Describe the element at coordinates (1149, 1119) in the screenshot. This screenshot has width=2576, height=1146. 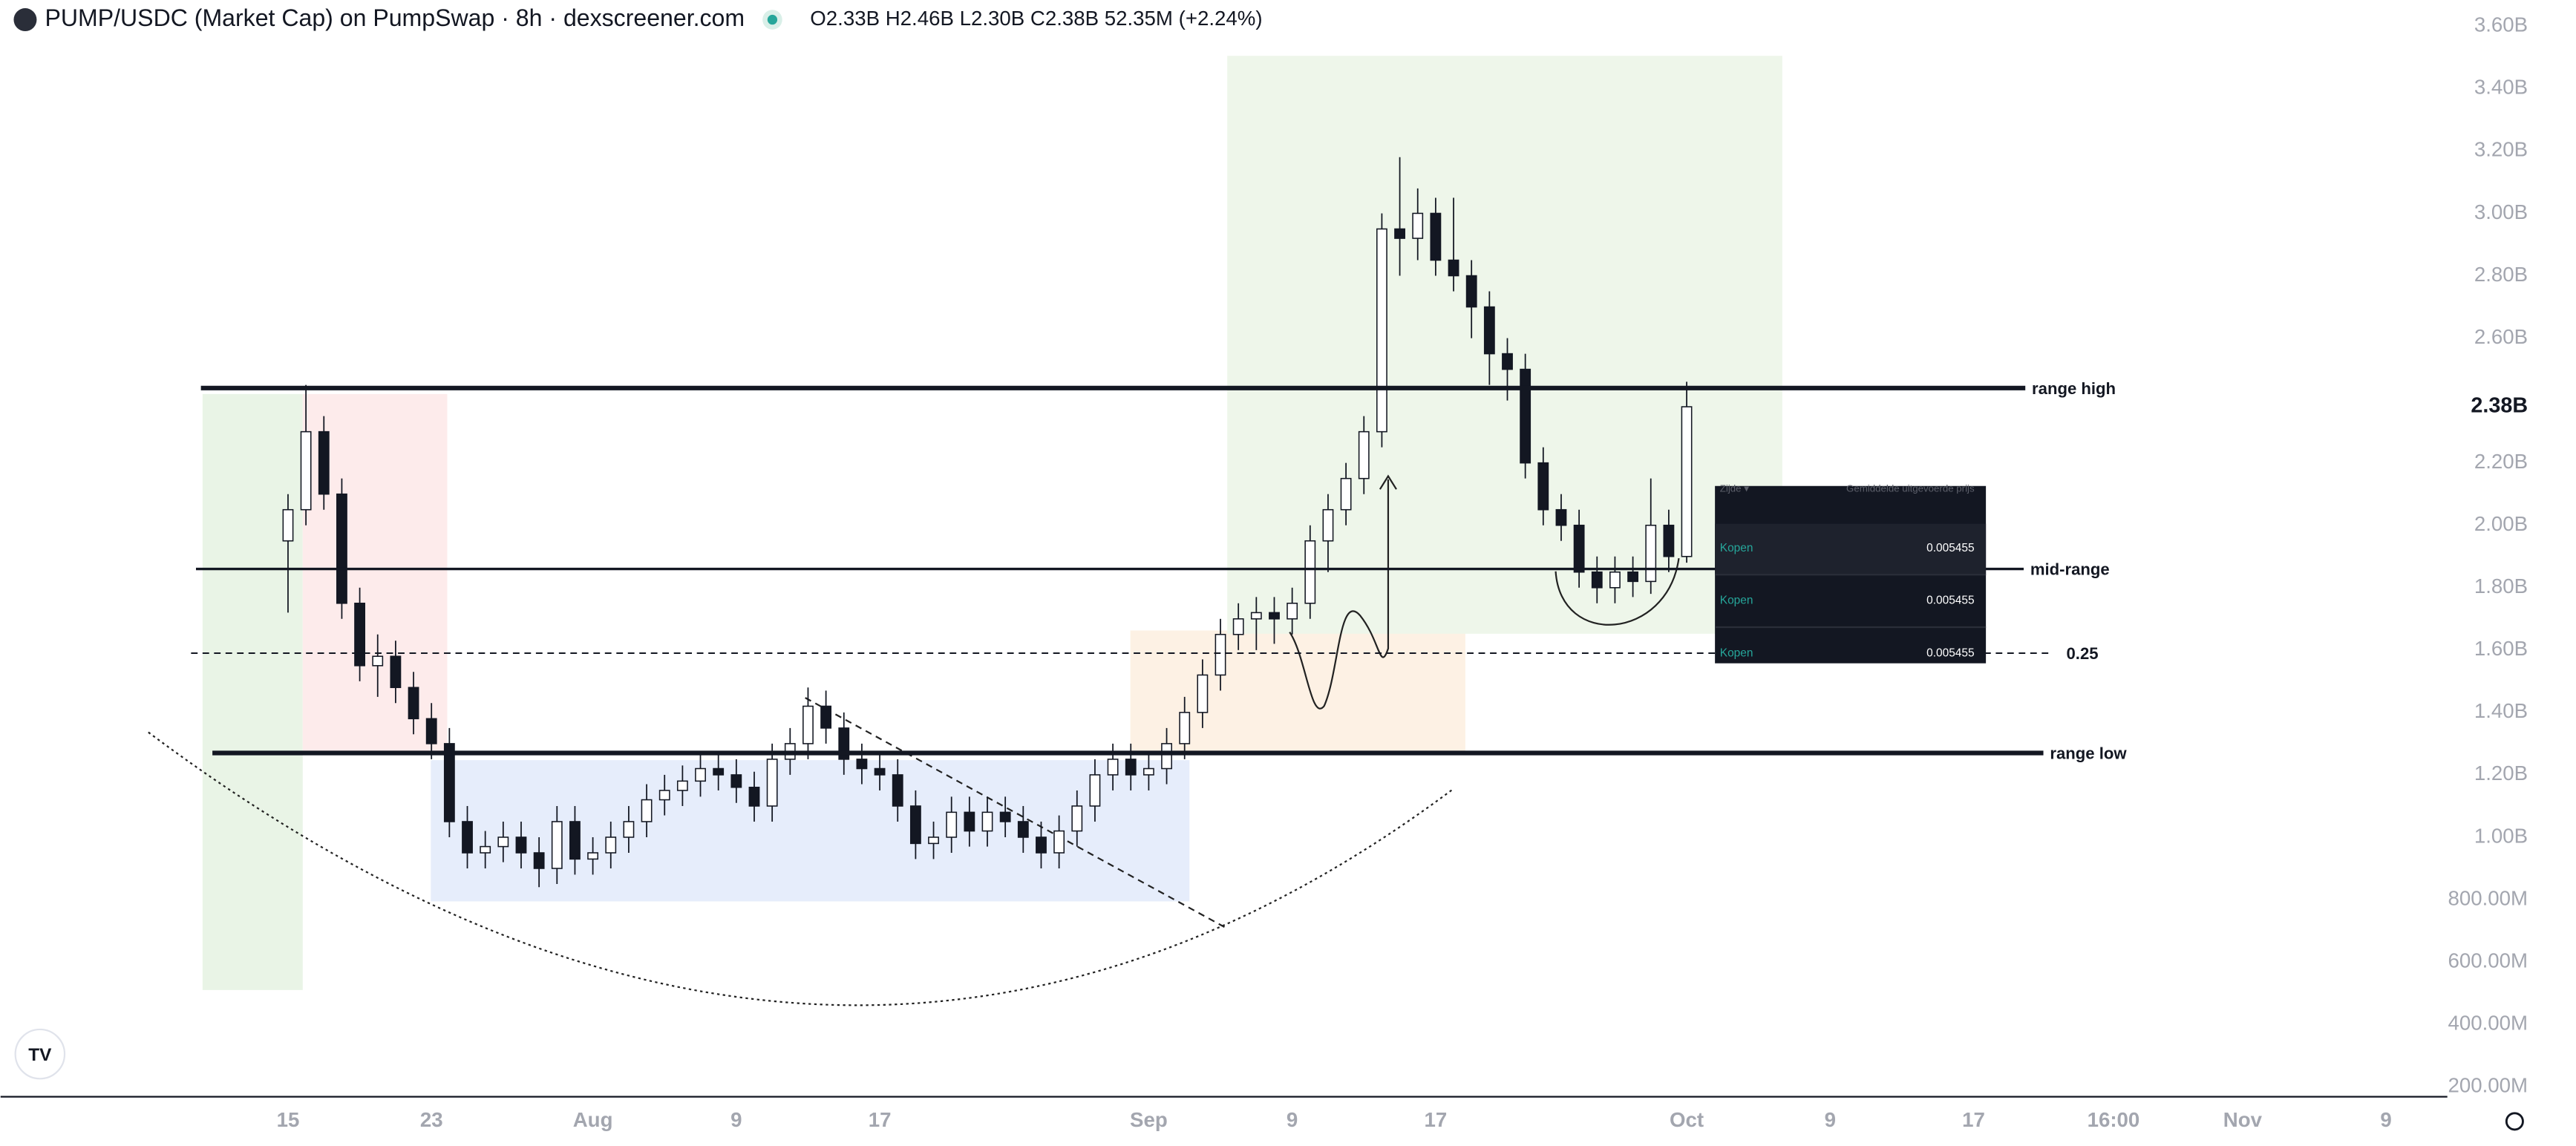
I see `x-tick-label: Sep` at that location.